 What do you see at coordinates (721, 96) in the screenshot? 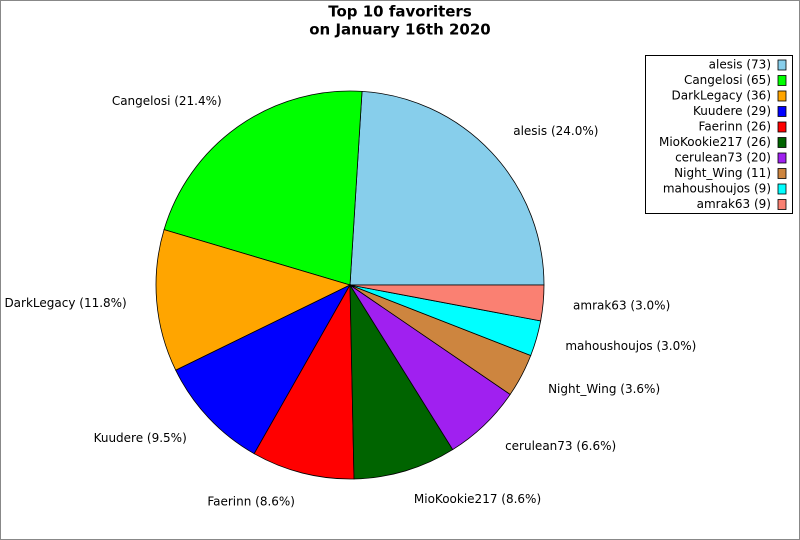
I see `legend-label: DarkLegacy (36)` at bounding box center [721, 96].